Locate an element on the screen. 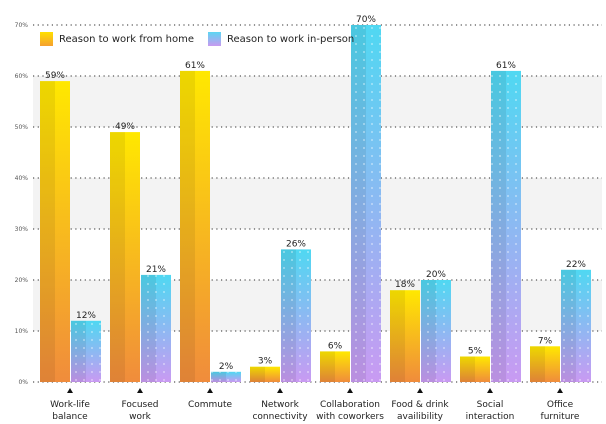 The image size is (606, 424). y-tick-label: 60% is located at coordinates (22, 76).